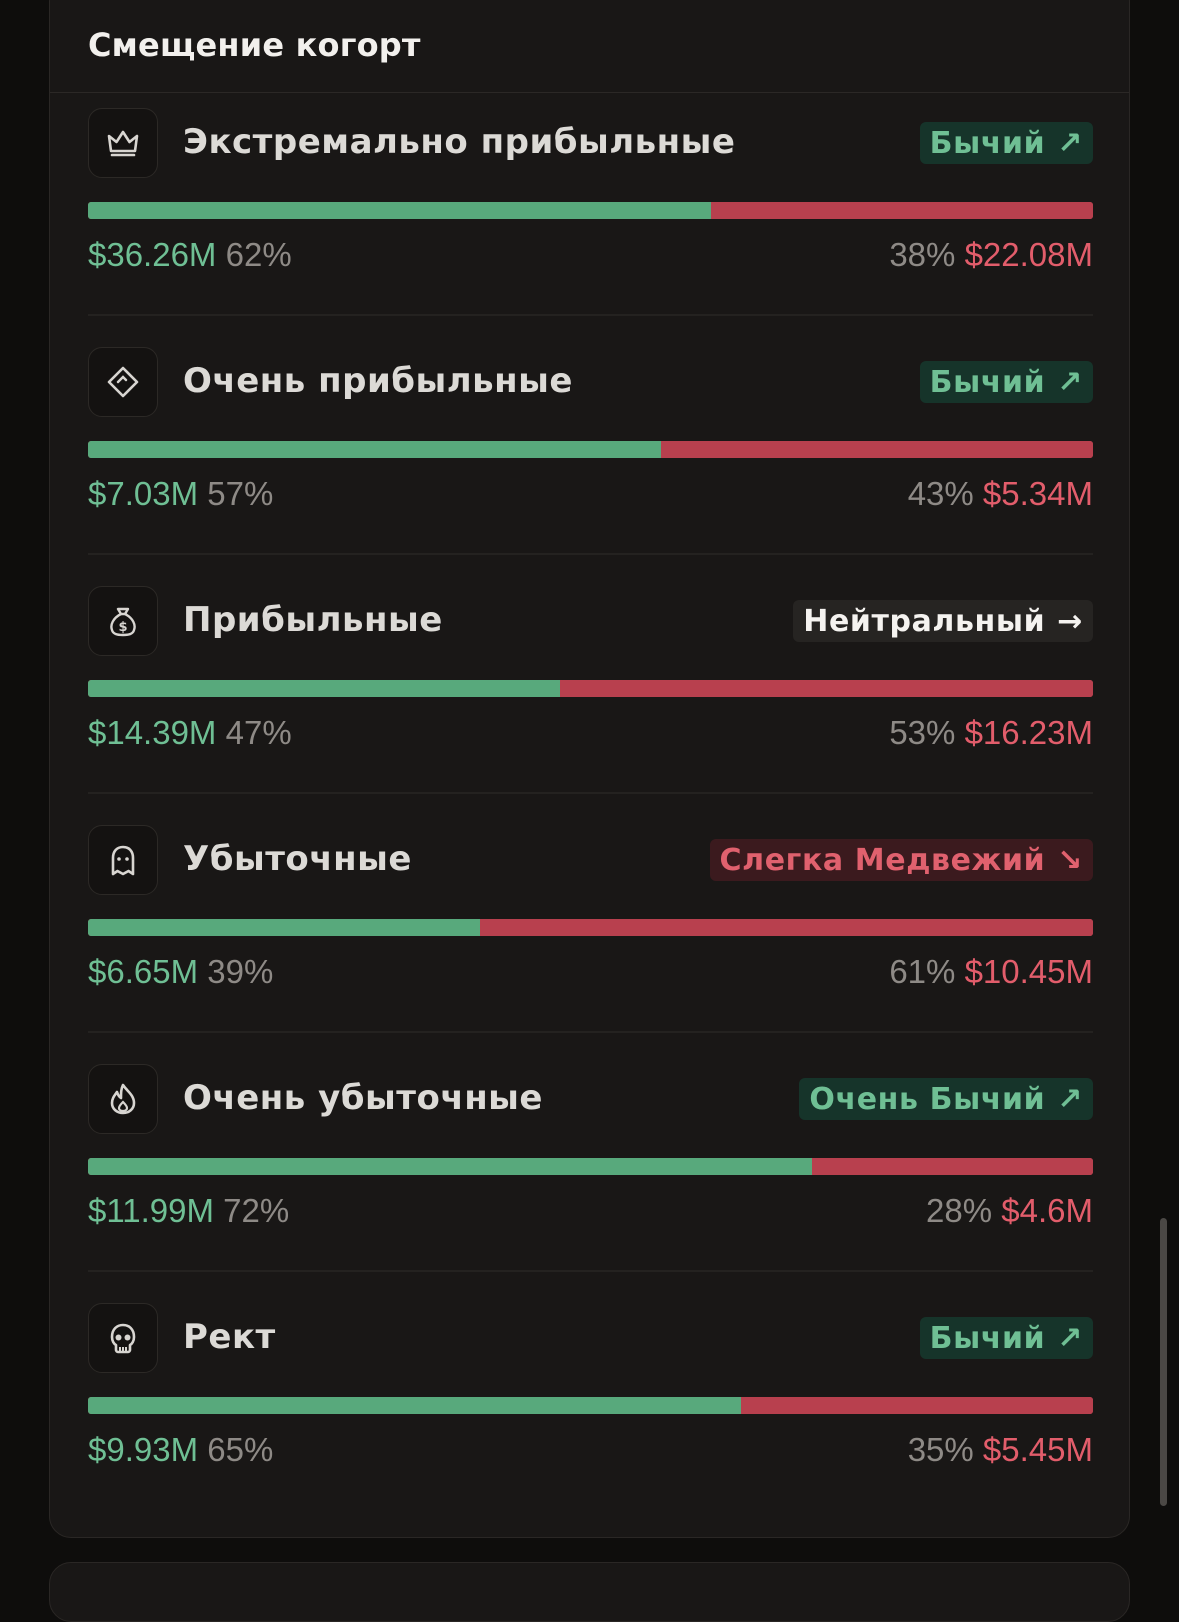 The width and height of the screenshot is (1179, 1622). I want to click on right-values: 53% $16.23M, so click(991, 733).